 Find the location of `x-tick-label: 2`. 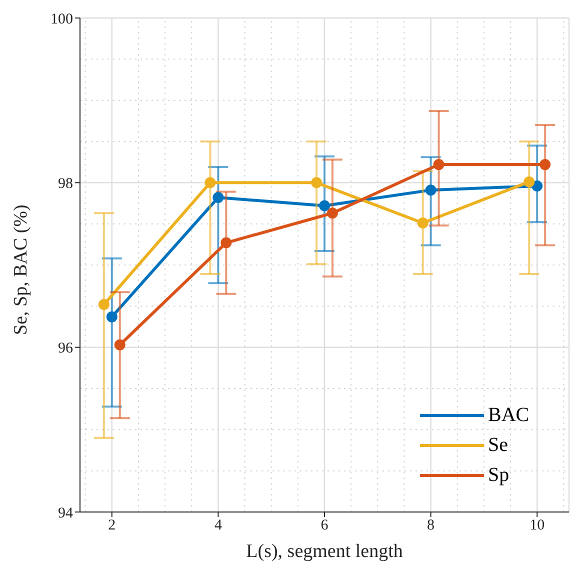

x-tick-label: 2 is located at coordinates (112, 526).